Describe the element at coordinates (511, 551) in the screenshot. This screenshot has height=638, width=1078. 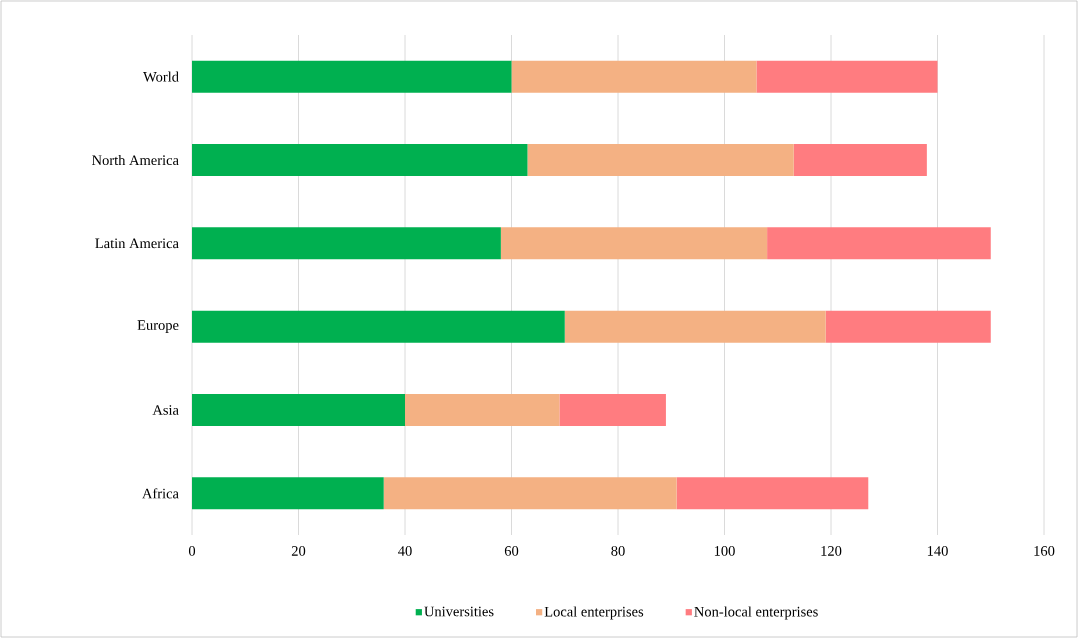
I see `x-tick-label: 60` at that location.